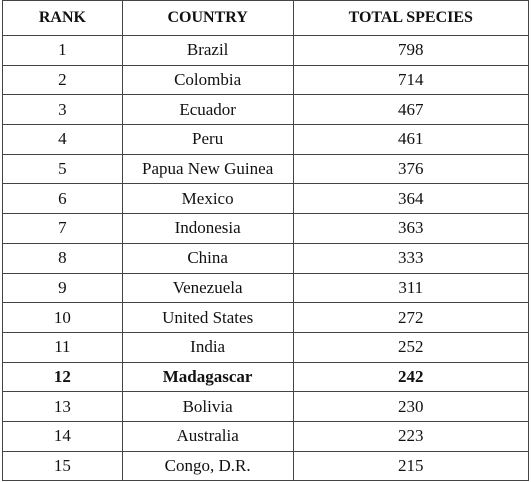  I want to click on table-row: 15 Congo, D.R. 215, so click(265, 466).